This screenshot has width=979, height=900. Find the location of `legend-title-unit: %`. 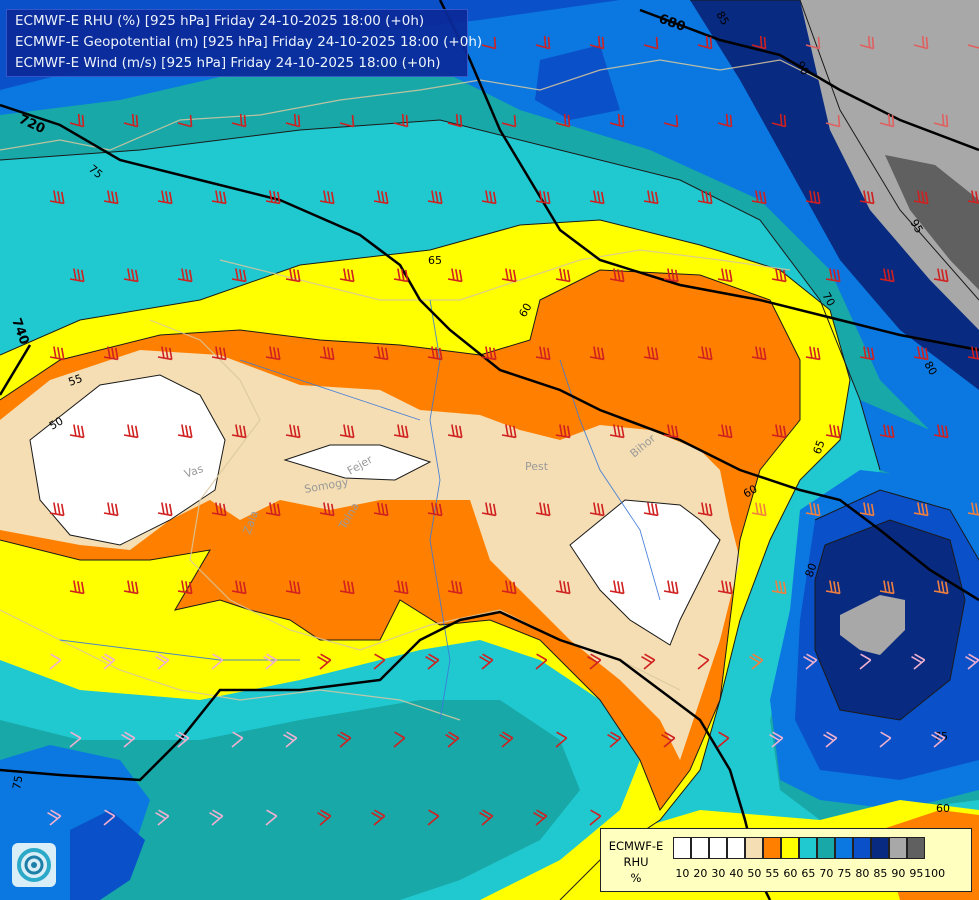

legend-title-unit: % is located at coordinates (636, 878).